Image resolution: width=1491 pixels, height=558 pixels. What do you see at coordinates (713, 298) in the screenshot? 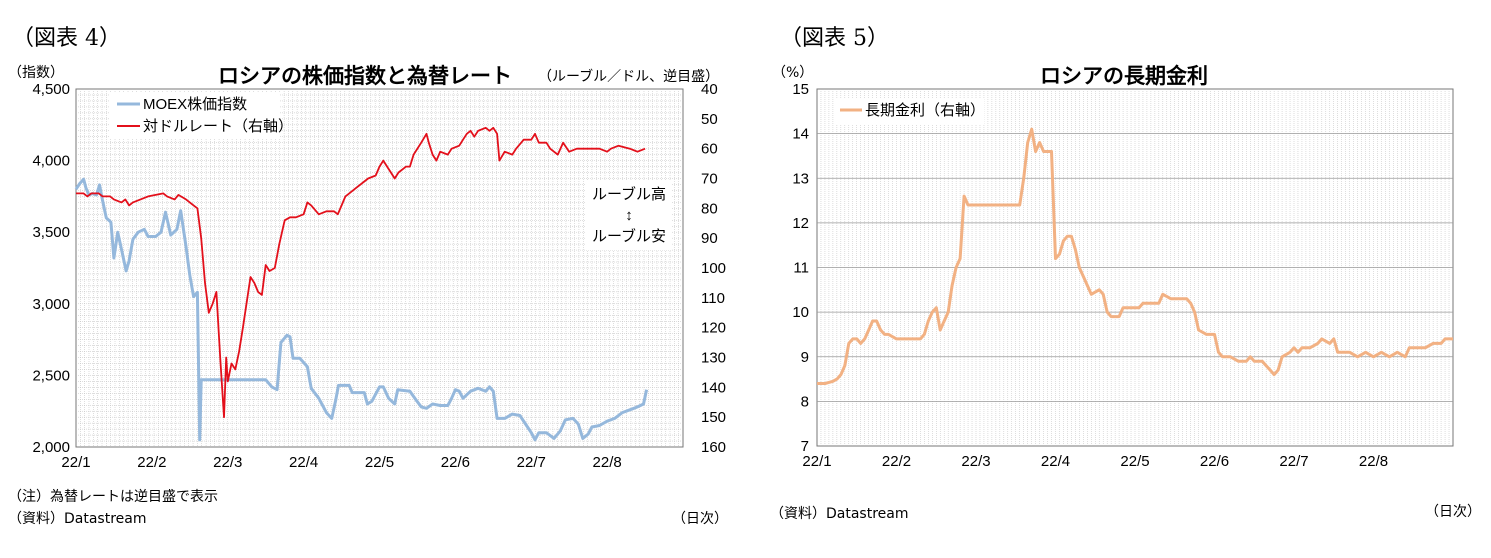
I see `chart1-y-right-tick: 110` at bounding box center [713, 298].